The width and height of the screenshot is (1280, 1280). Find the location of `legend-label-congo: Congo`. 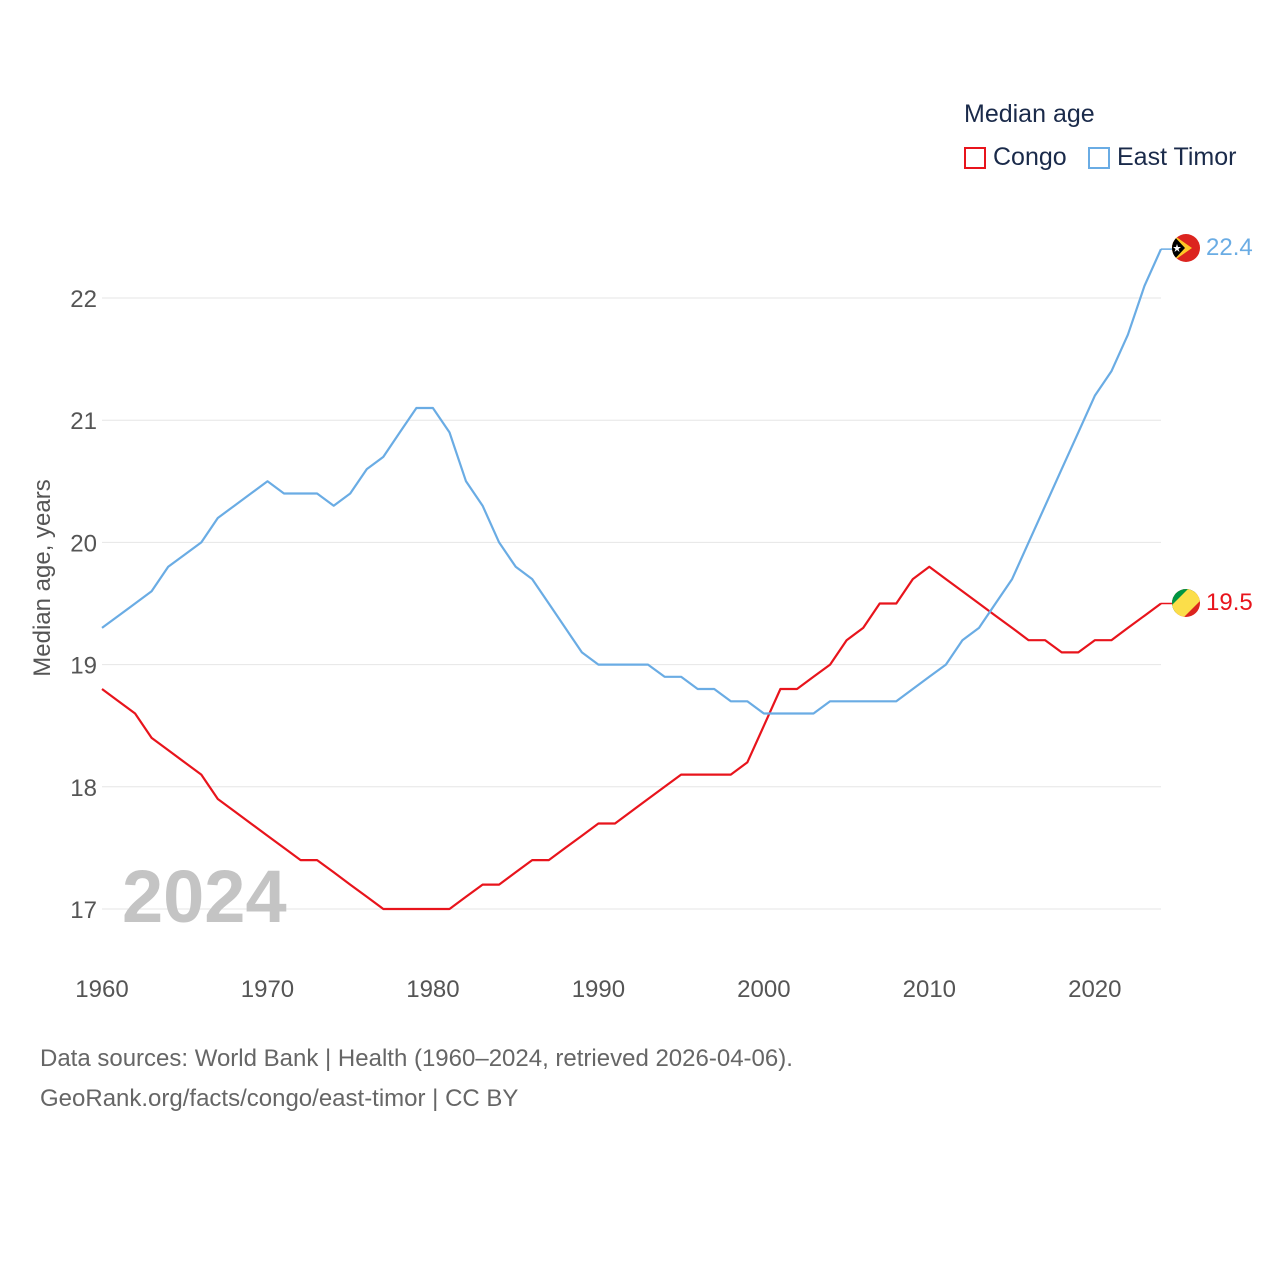

legend-label-congo: Congo is located at coordinates (1030, 157).